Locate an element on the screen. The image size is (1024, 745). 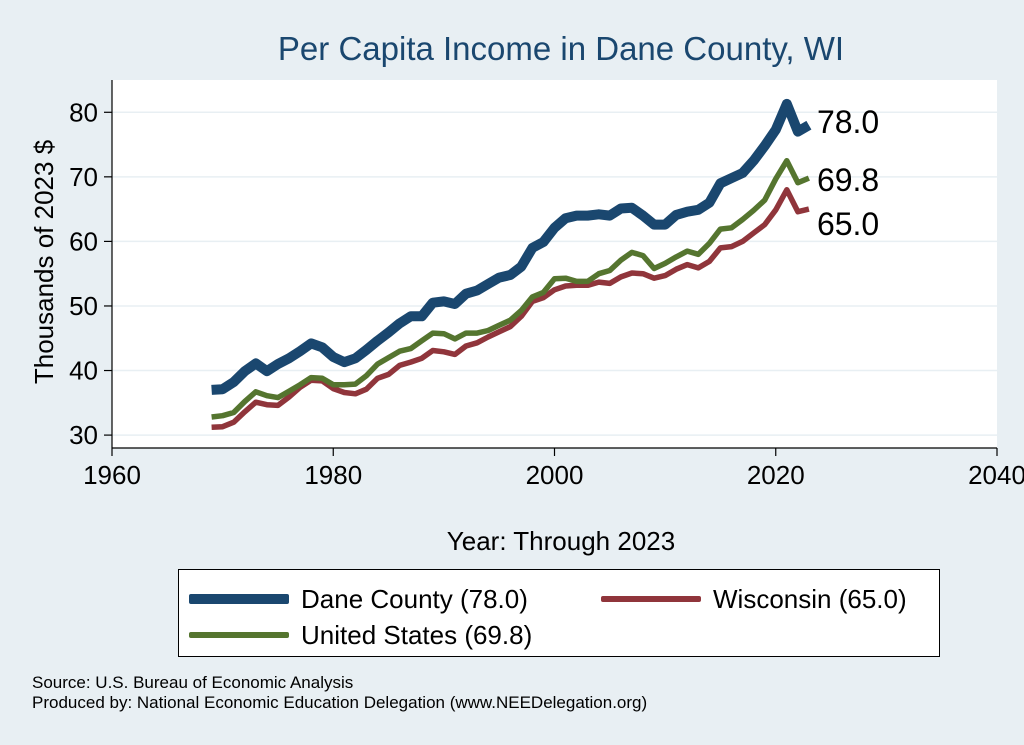
source-text: Source: U.S. Bureau of Economic Analysis is located at coordinates (193, 682).